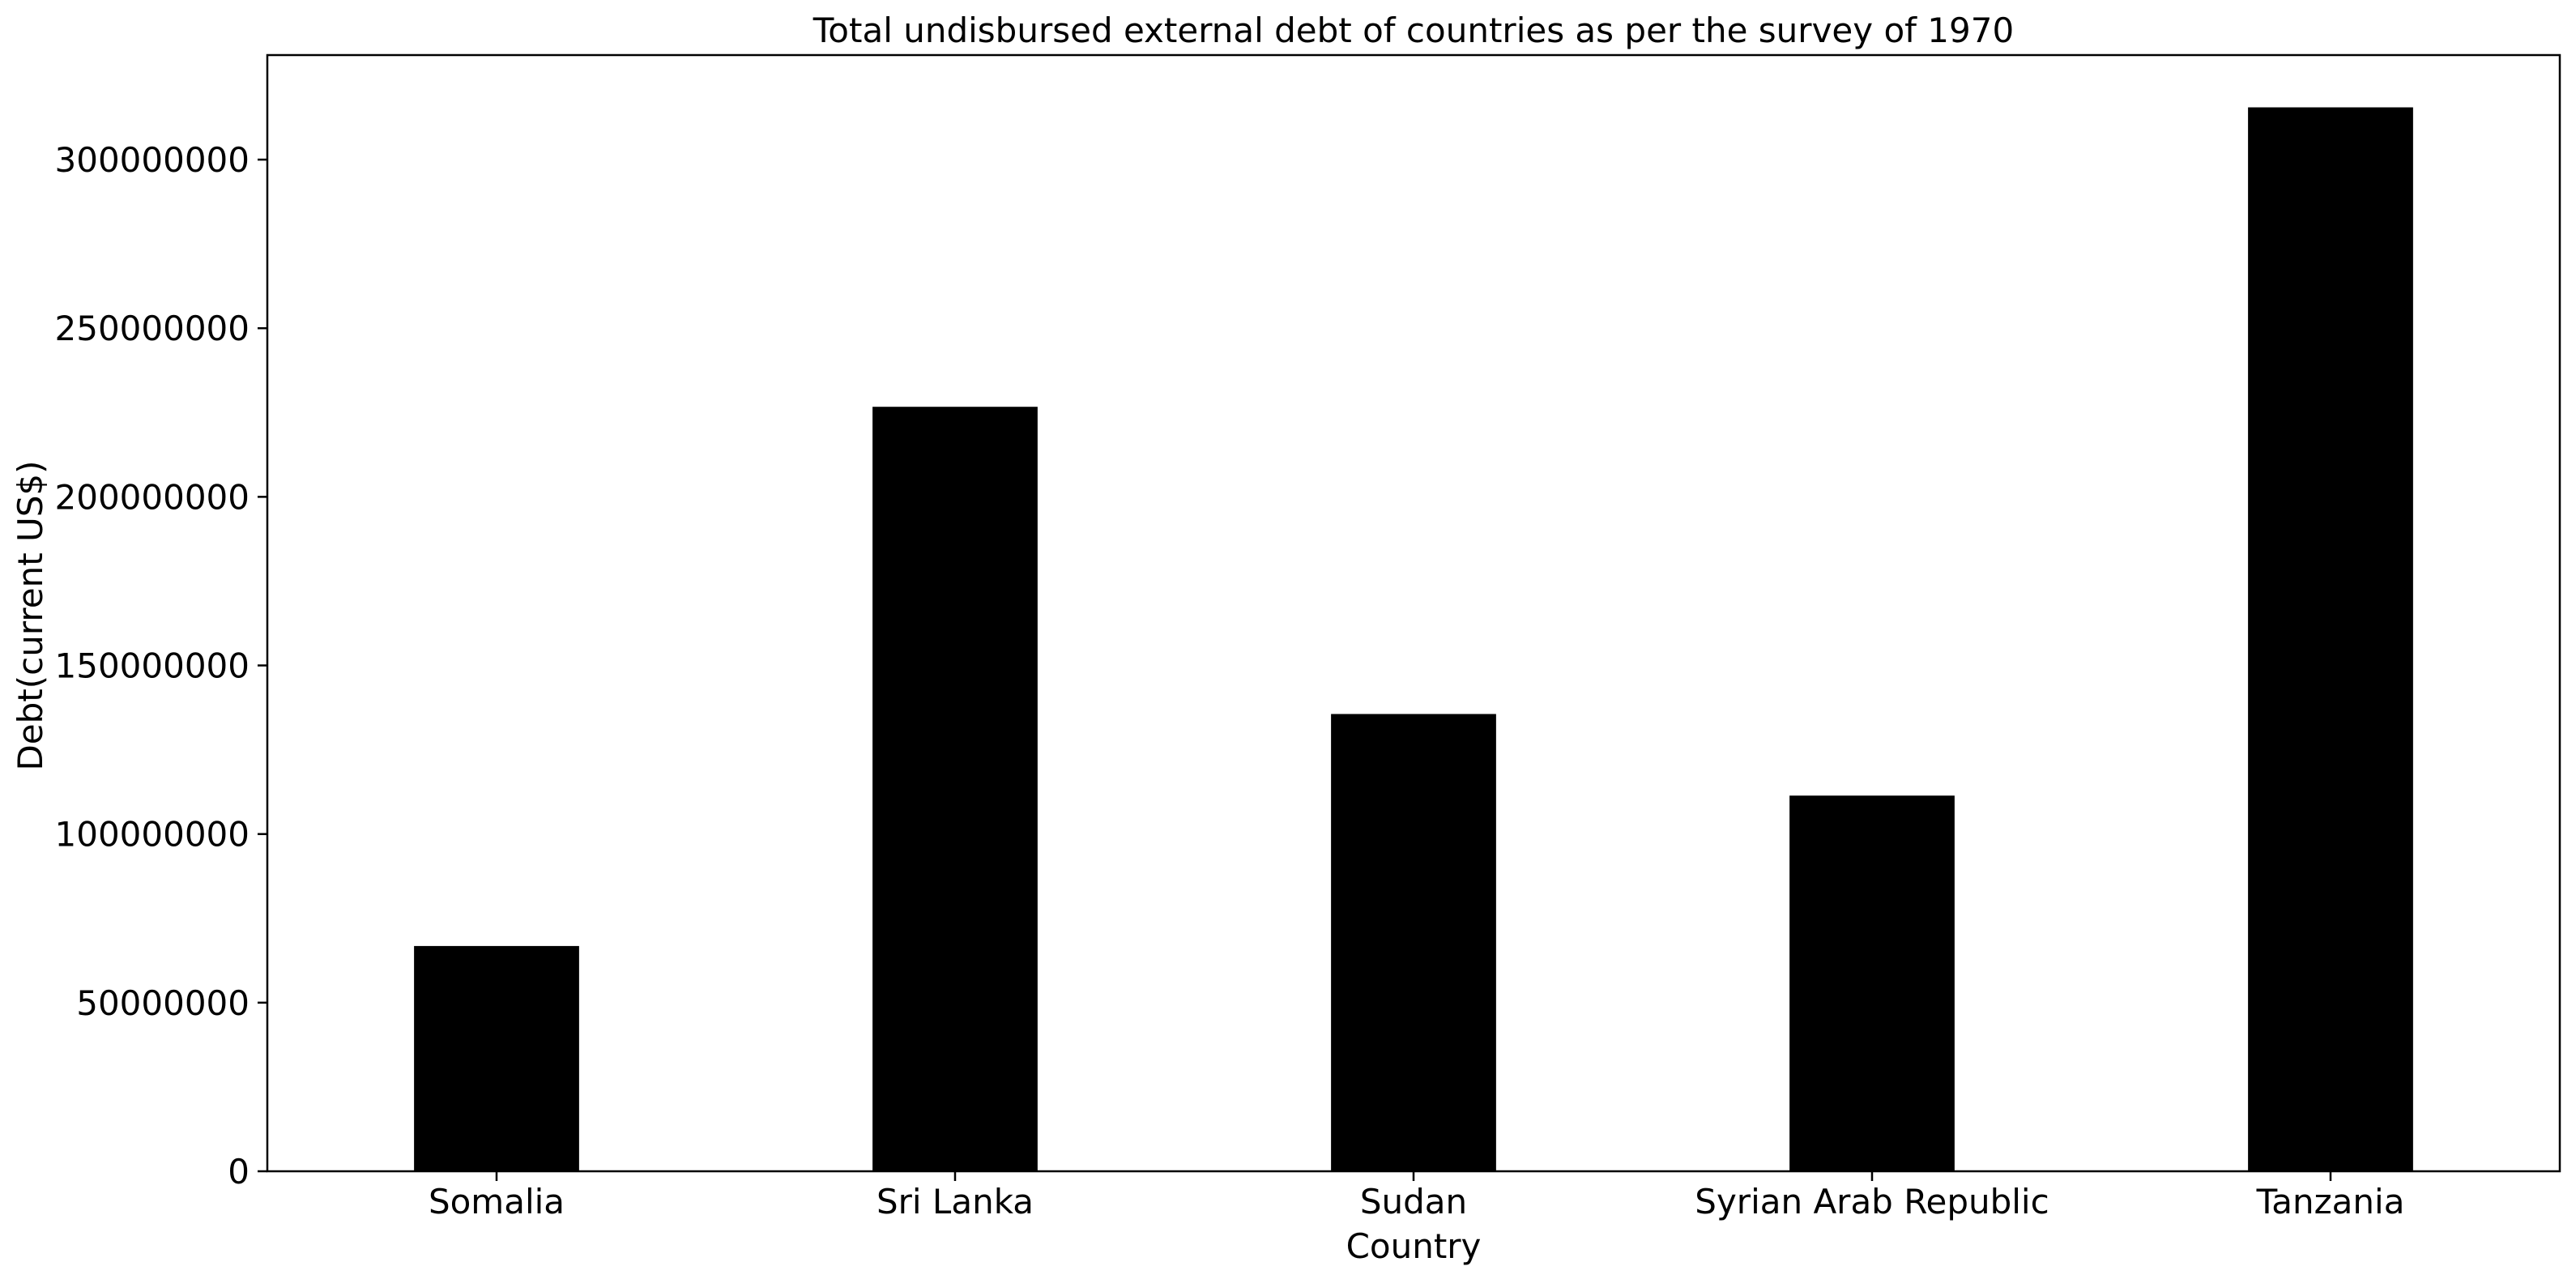  I want to click on y-tick-label: 200000000, so click(153, 497).